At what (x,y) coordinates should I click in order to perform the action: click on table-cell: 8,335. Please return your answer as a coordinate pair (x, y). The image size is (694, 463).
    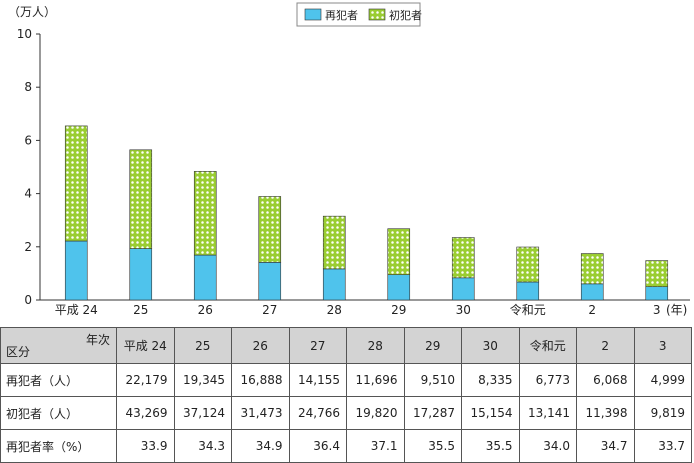
    Looking at the image, I should click on (490, 380).